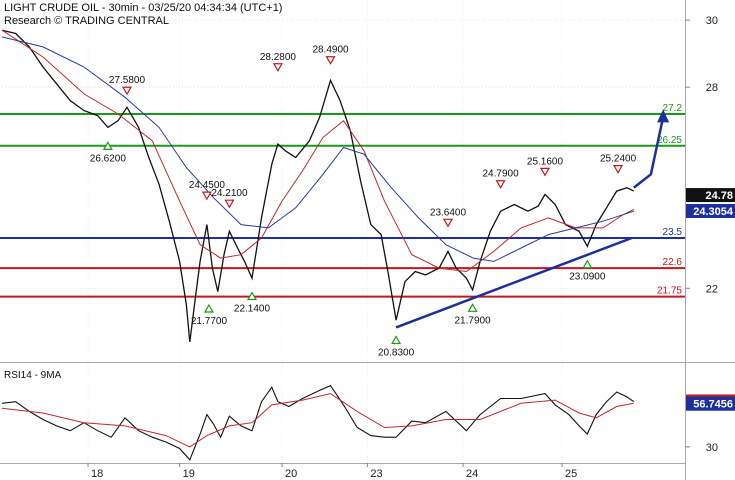  I want to click on time-tick-label: 25, so click(571, 474).